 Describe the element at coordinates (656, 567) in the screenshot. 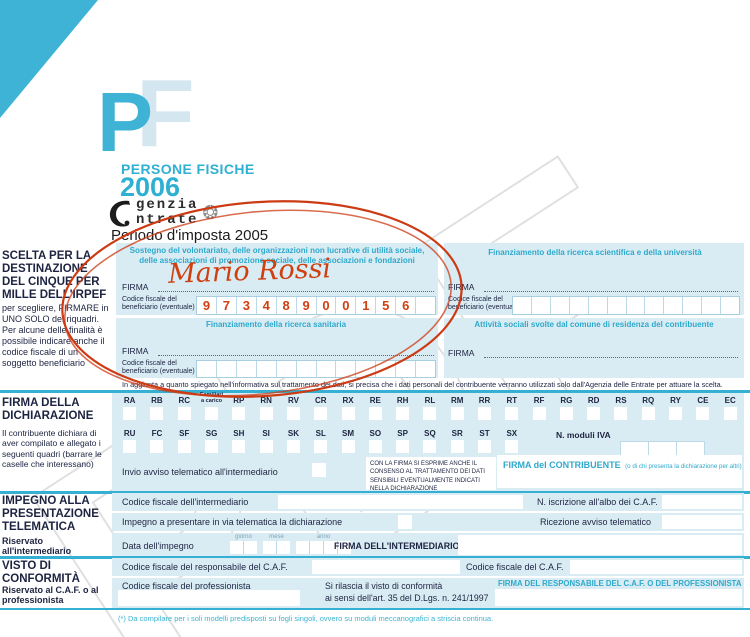

I see `cf-caf-input` at that location.